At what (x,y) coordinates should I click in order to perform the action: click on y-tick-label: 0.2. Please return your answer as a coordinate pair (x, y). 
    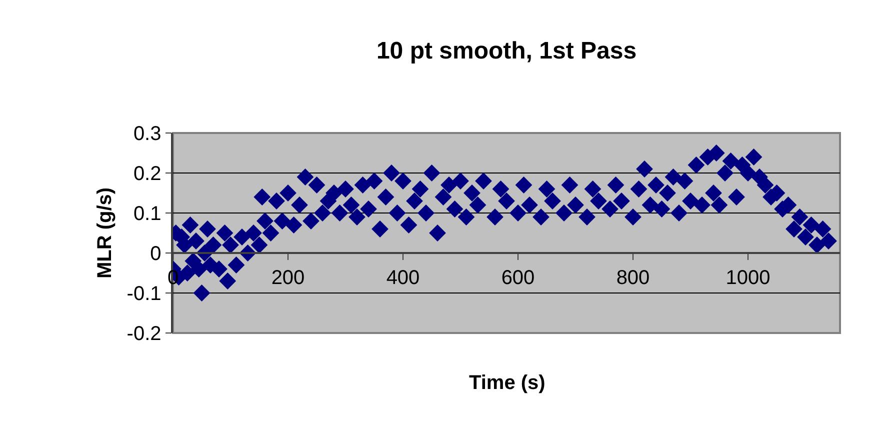
    Looking at the image, I should click on (147, 174).